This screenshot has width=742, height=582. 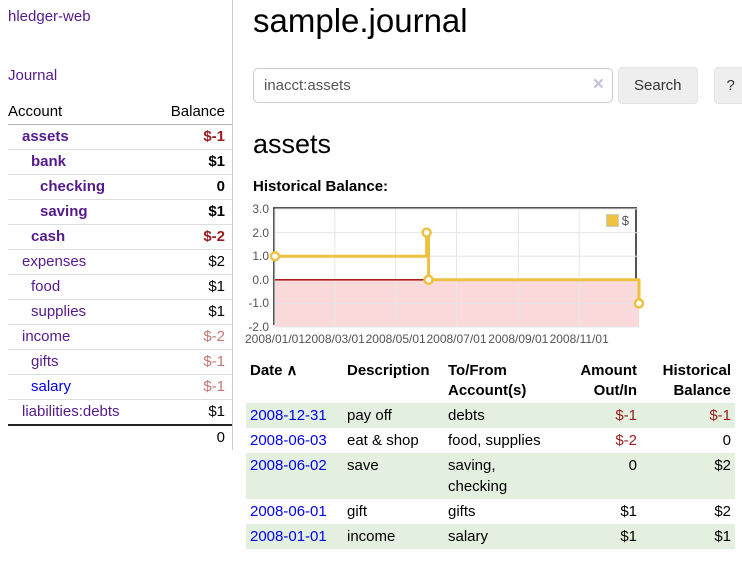 I want to click on account-link: salary, so click(x=51, y=386).